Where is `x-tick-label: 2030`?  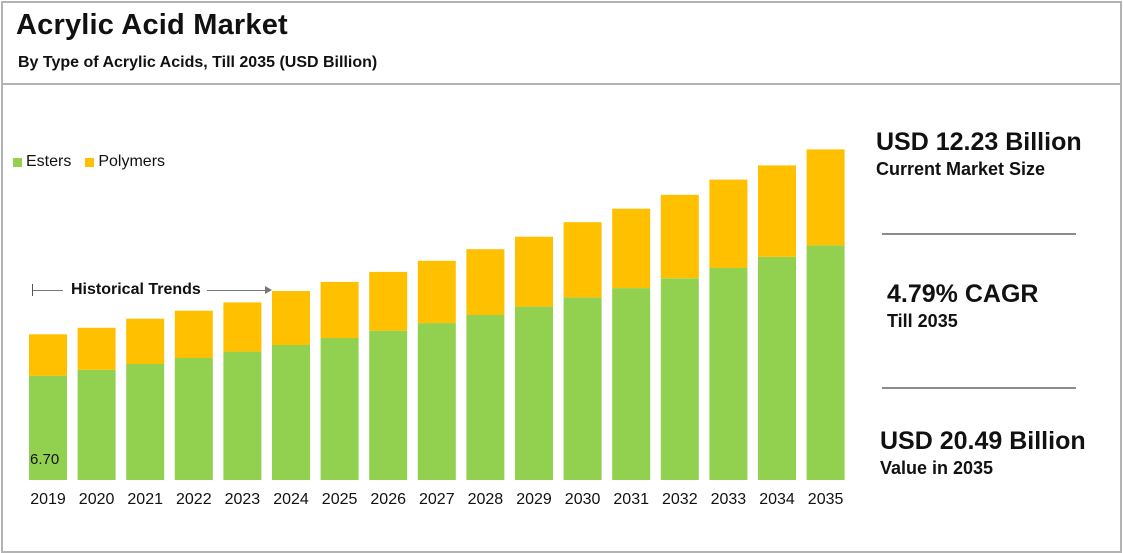 x-tick-label: 2030 is located at coordinates (583, 499).